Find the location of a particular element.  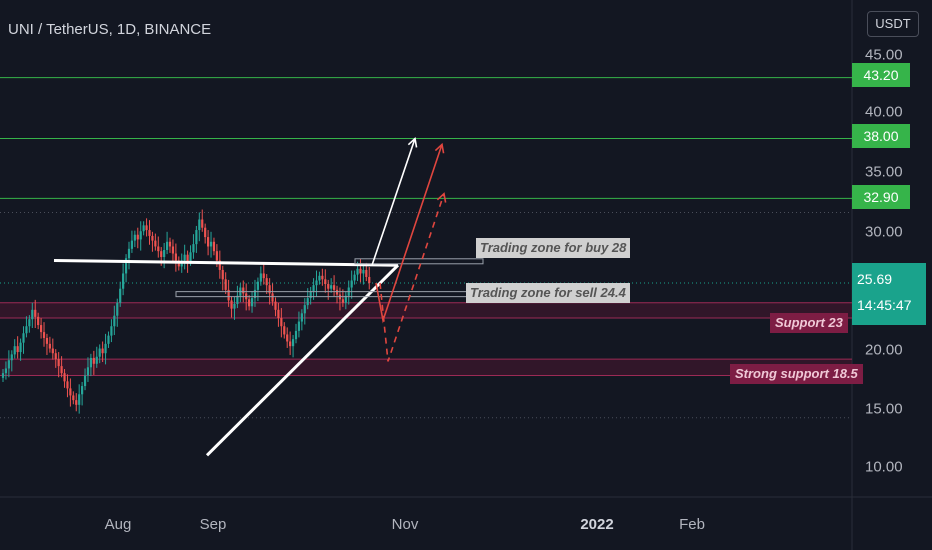

last-price-badge: 25.69 14:45:47 is located at coordinates (889, 294).